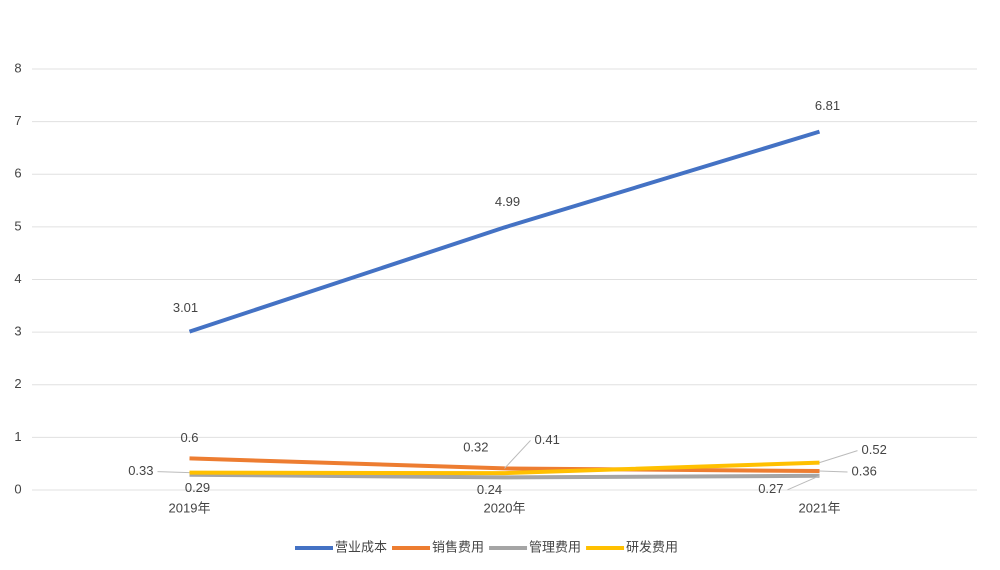  What do you see at coordinates (17, 436) in the screenshot?
I see `y-tick-label: 1` at bounding box center [17, 436].